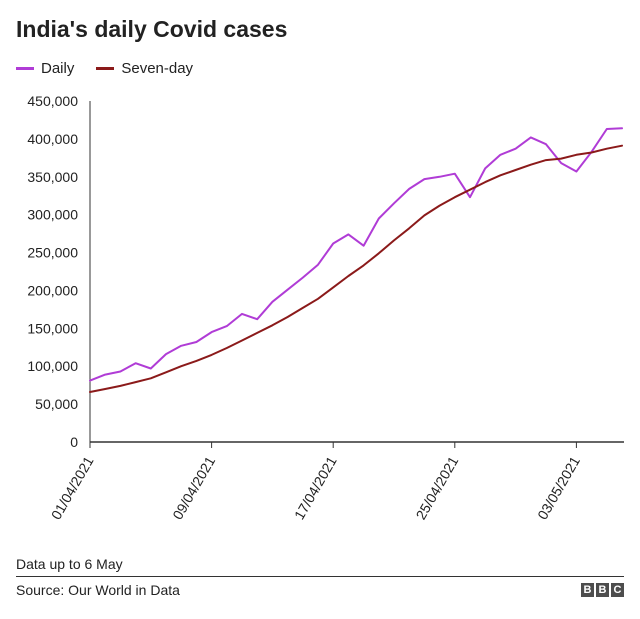 This screenshot has width=640, height=619. I want to click on chart-title: India's daily Covid cases, so click(152, 29).